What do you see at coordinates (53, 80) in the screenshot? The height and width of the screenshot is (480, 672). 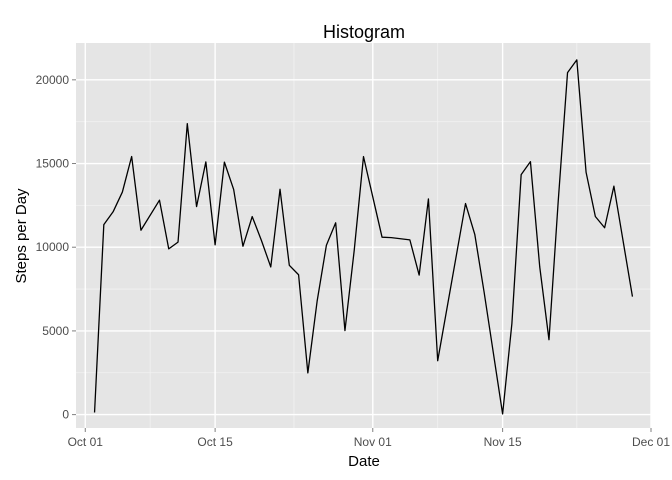 I see `y-tick-label: 20000` at bounding box center [53, 80].